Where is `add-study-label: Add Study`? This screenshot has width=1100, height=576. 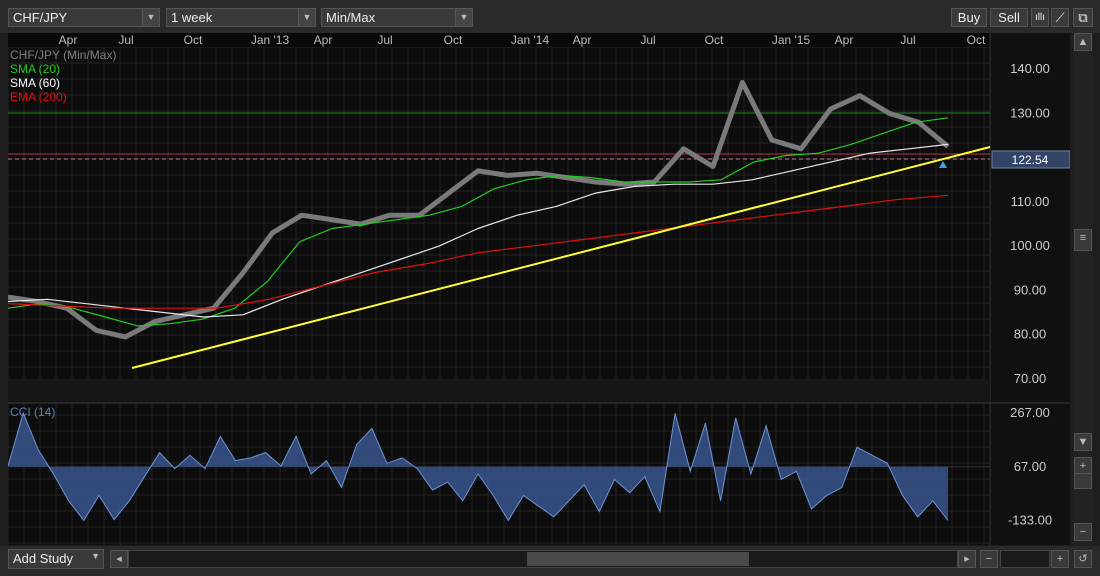
add-study-label: Add Study is located at coordinates (43, 558).